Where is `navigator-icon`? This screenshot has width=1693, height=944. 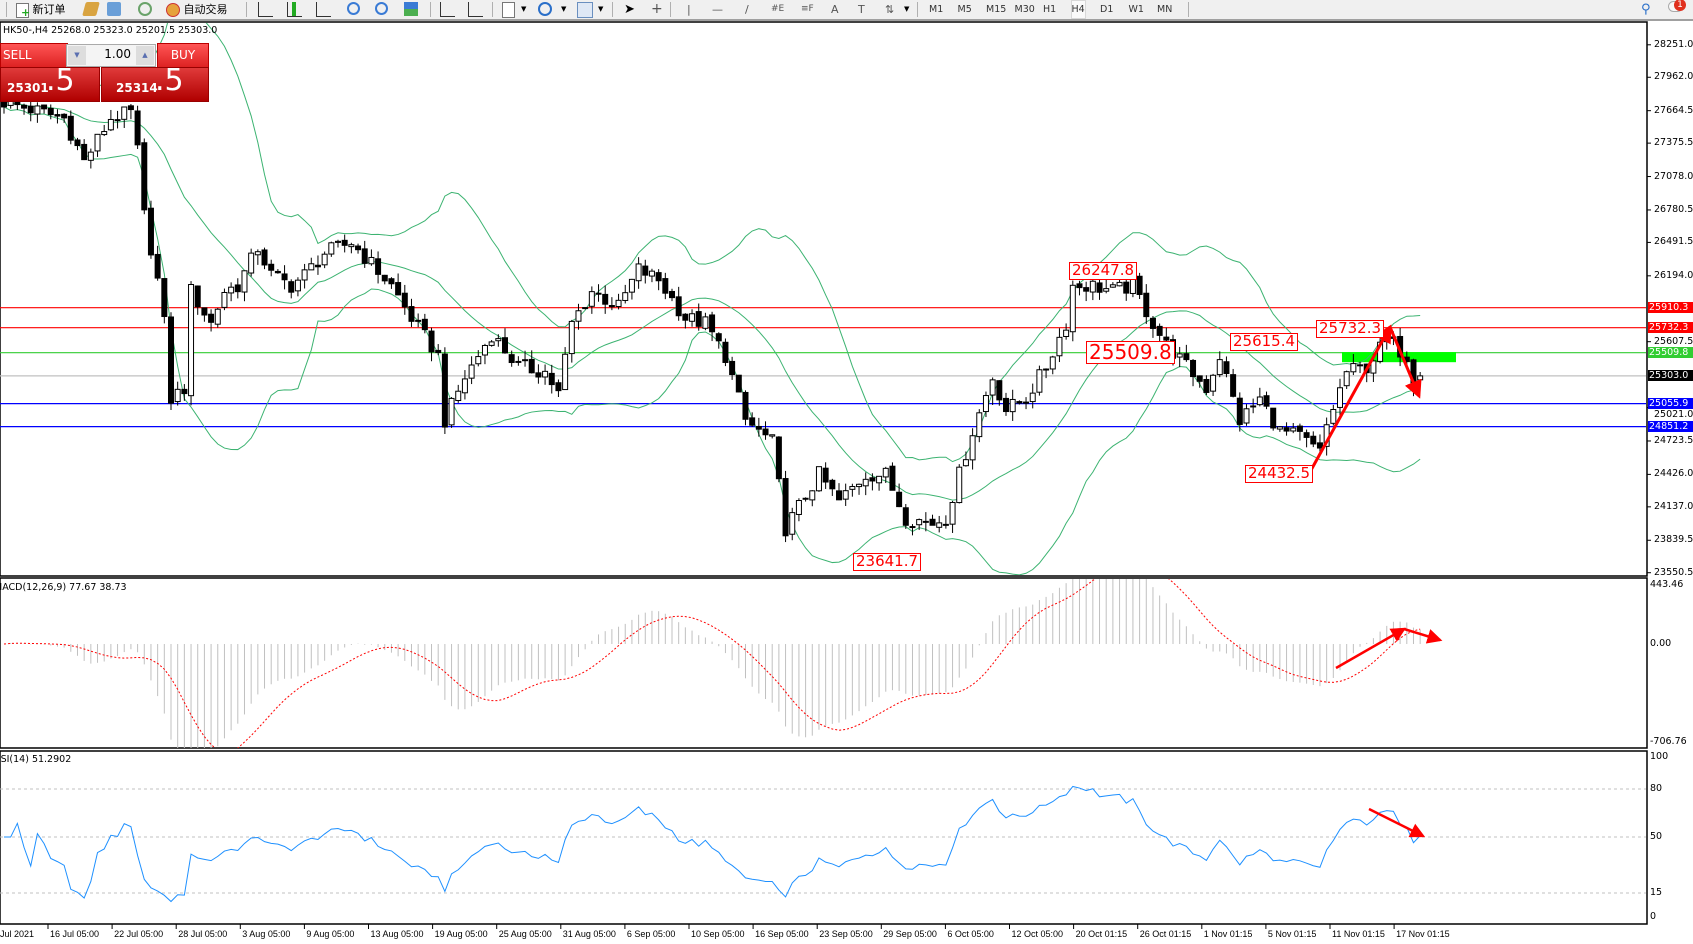
navigator-icon is located at coordinates (145, 9).